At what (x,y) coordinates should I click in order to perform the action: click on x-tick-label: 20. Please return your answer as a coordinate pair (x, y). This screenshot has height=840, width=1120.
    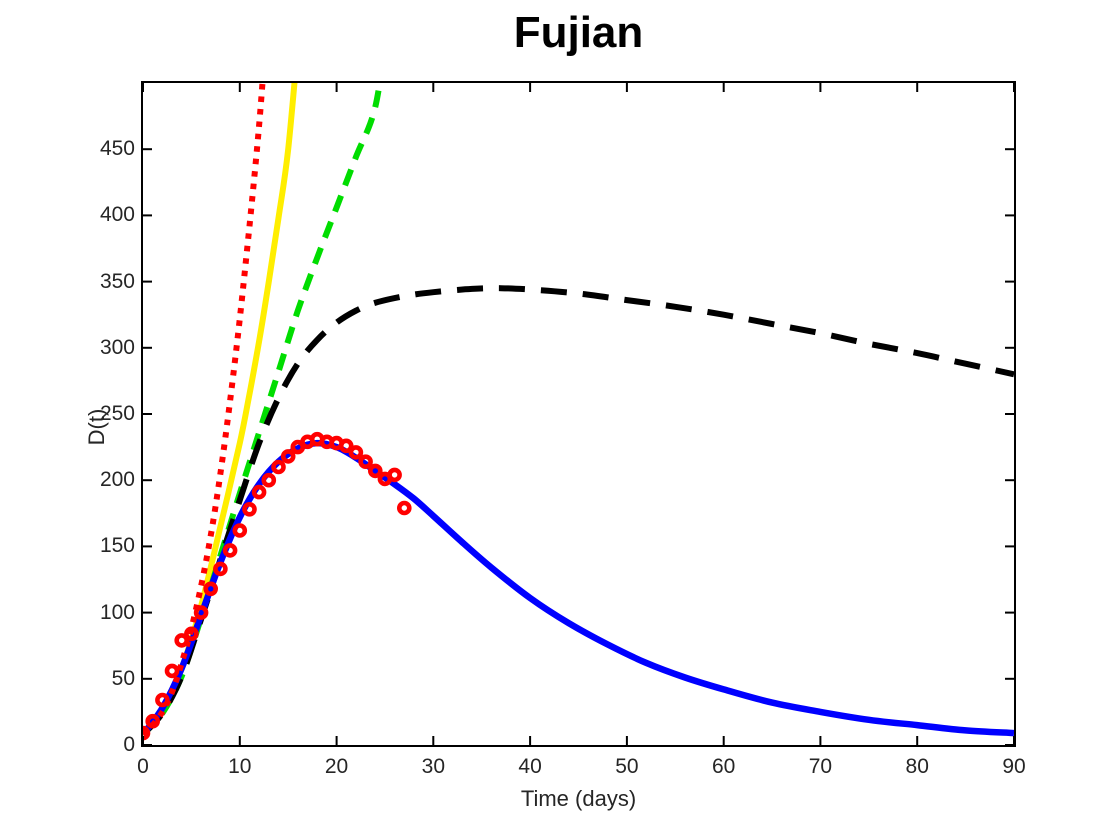
    Looking at the image, I should click on (336, 766).